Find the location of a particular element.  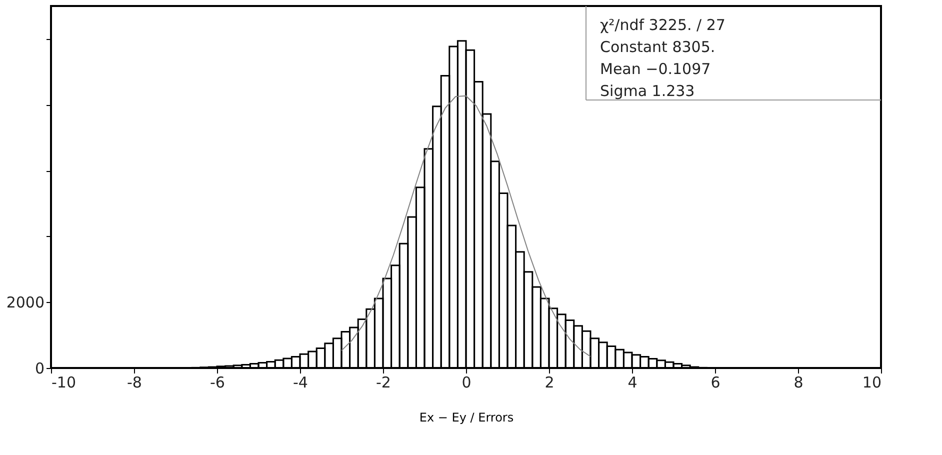

x-tick-label: 0 is located at coordinates (467, 383).